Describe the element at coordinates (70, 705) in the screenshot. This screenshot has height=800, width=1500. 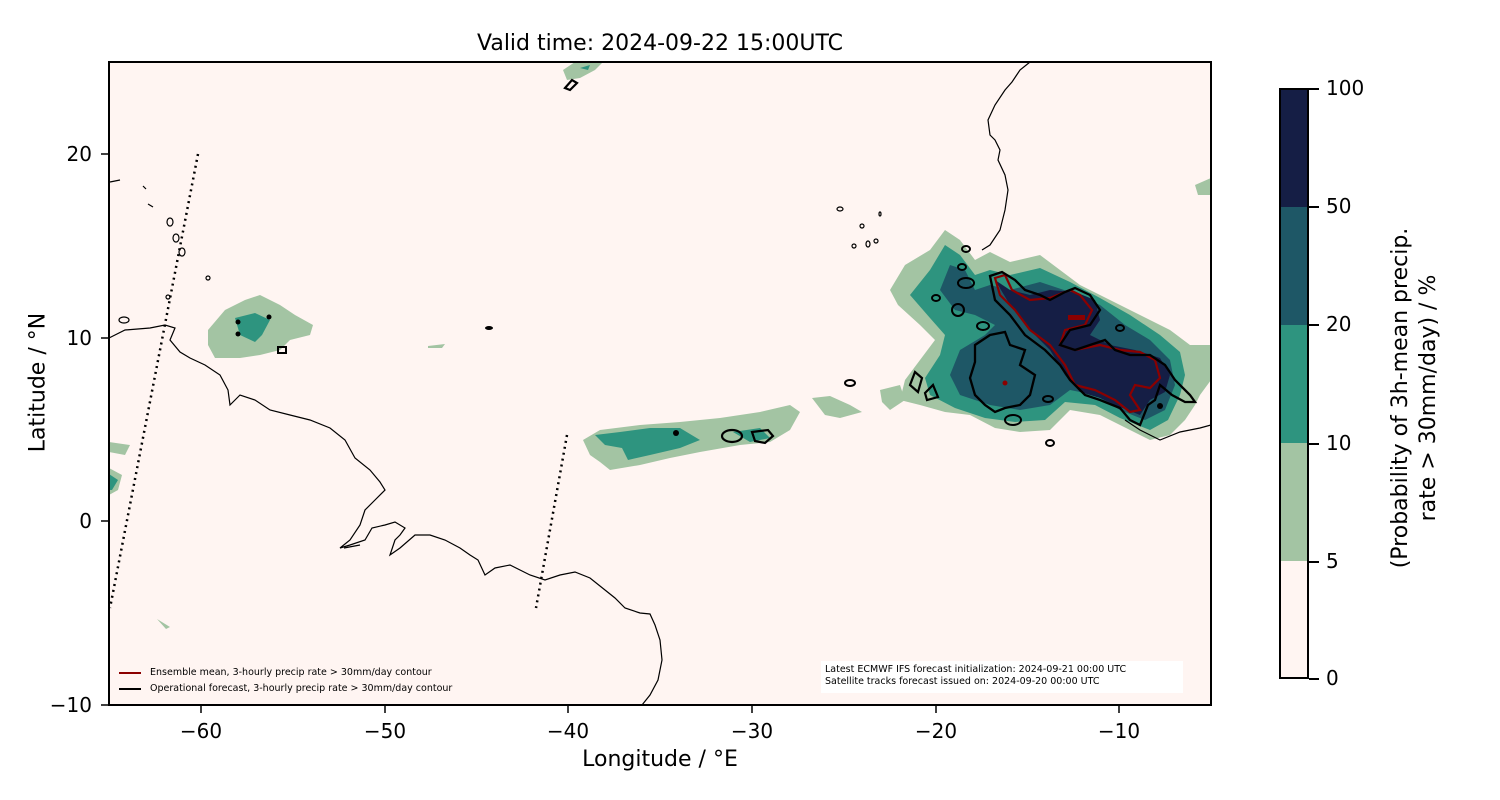
I see `y-tick-label: −10` at that location.